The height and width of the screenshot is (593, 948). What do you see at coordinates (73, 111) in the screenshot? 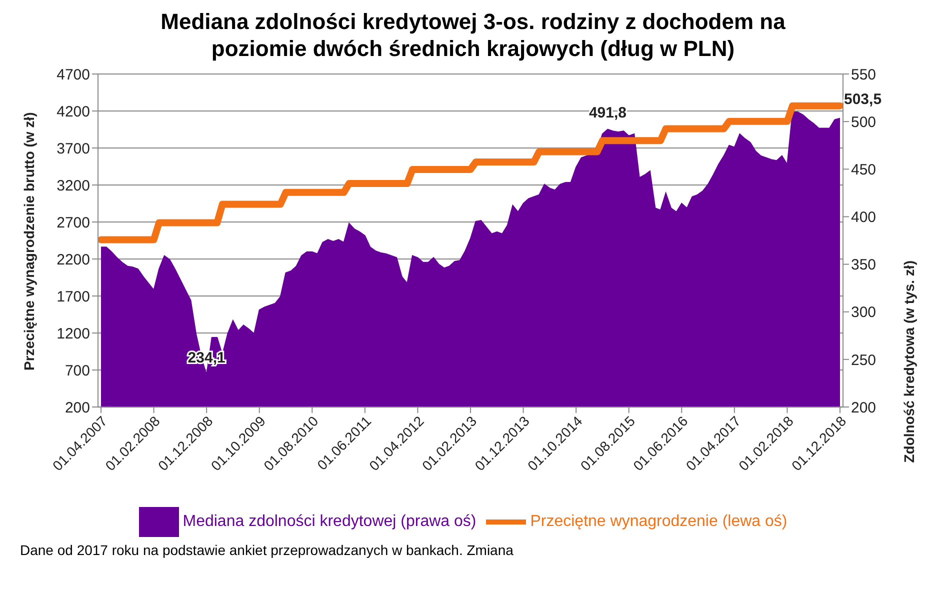
I see `y-tick-label: 4200` at bounding box center [73, 111].